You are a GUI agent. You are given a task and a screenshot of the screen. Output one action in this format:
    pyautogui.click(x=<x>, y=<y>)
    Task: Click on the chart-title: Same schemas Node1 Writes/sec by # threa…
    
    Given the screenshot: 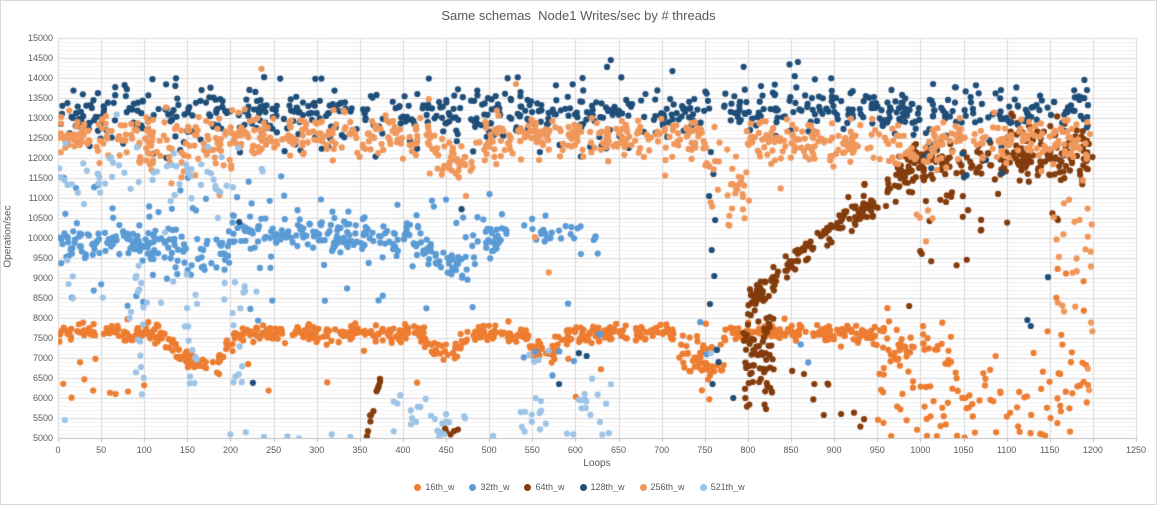 What is the action you would take?
    pyautogui.click(x=578, y=15)
    